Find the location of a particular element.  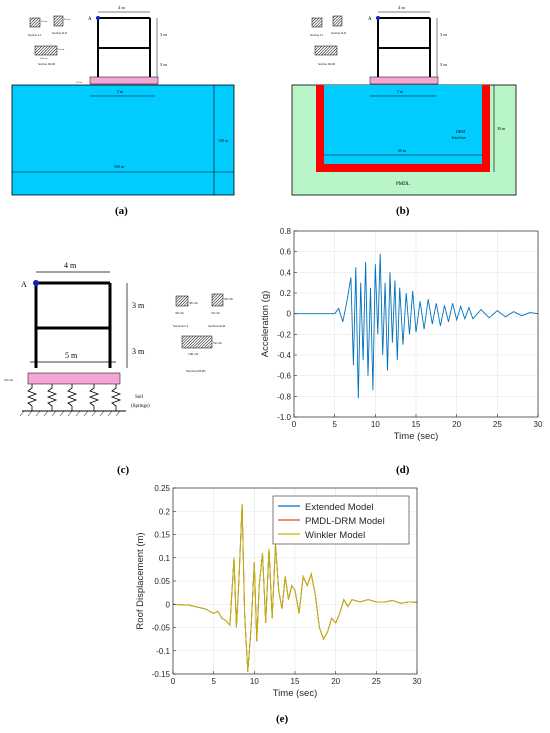

panel-c-caption: (c) is located at coordinates (123, 470).